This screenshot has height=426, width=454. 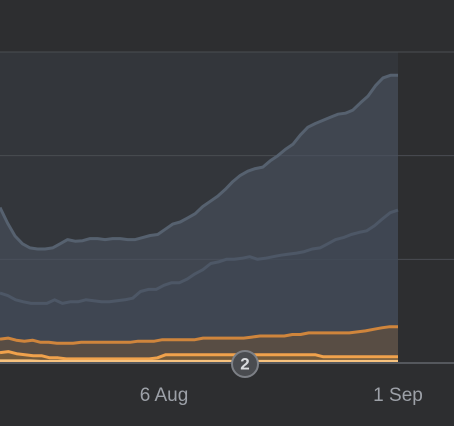 I want to click on annotation-badge-circle, so click(x=245, y=364).